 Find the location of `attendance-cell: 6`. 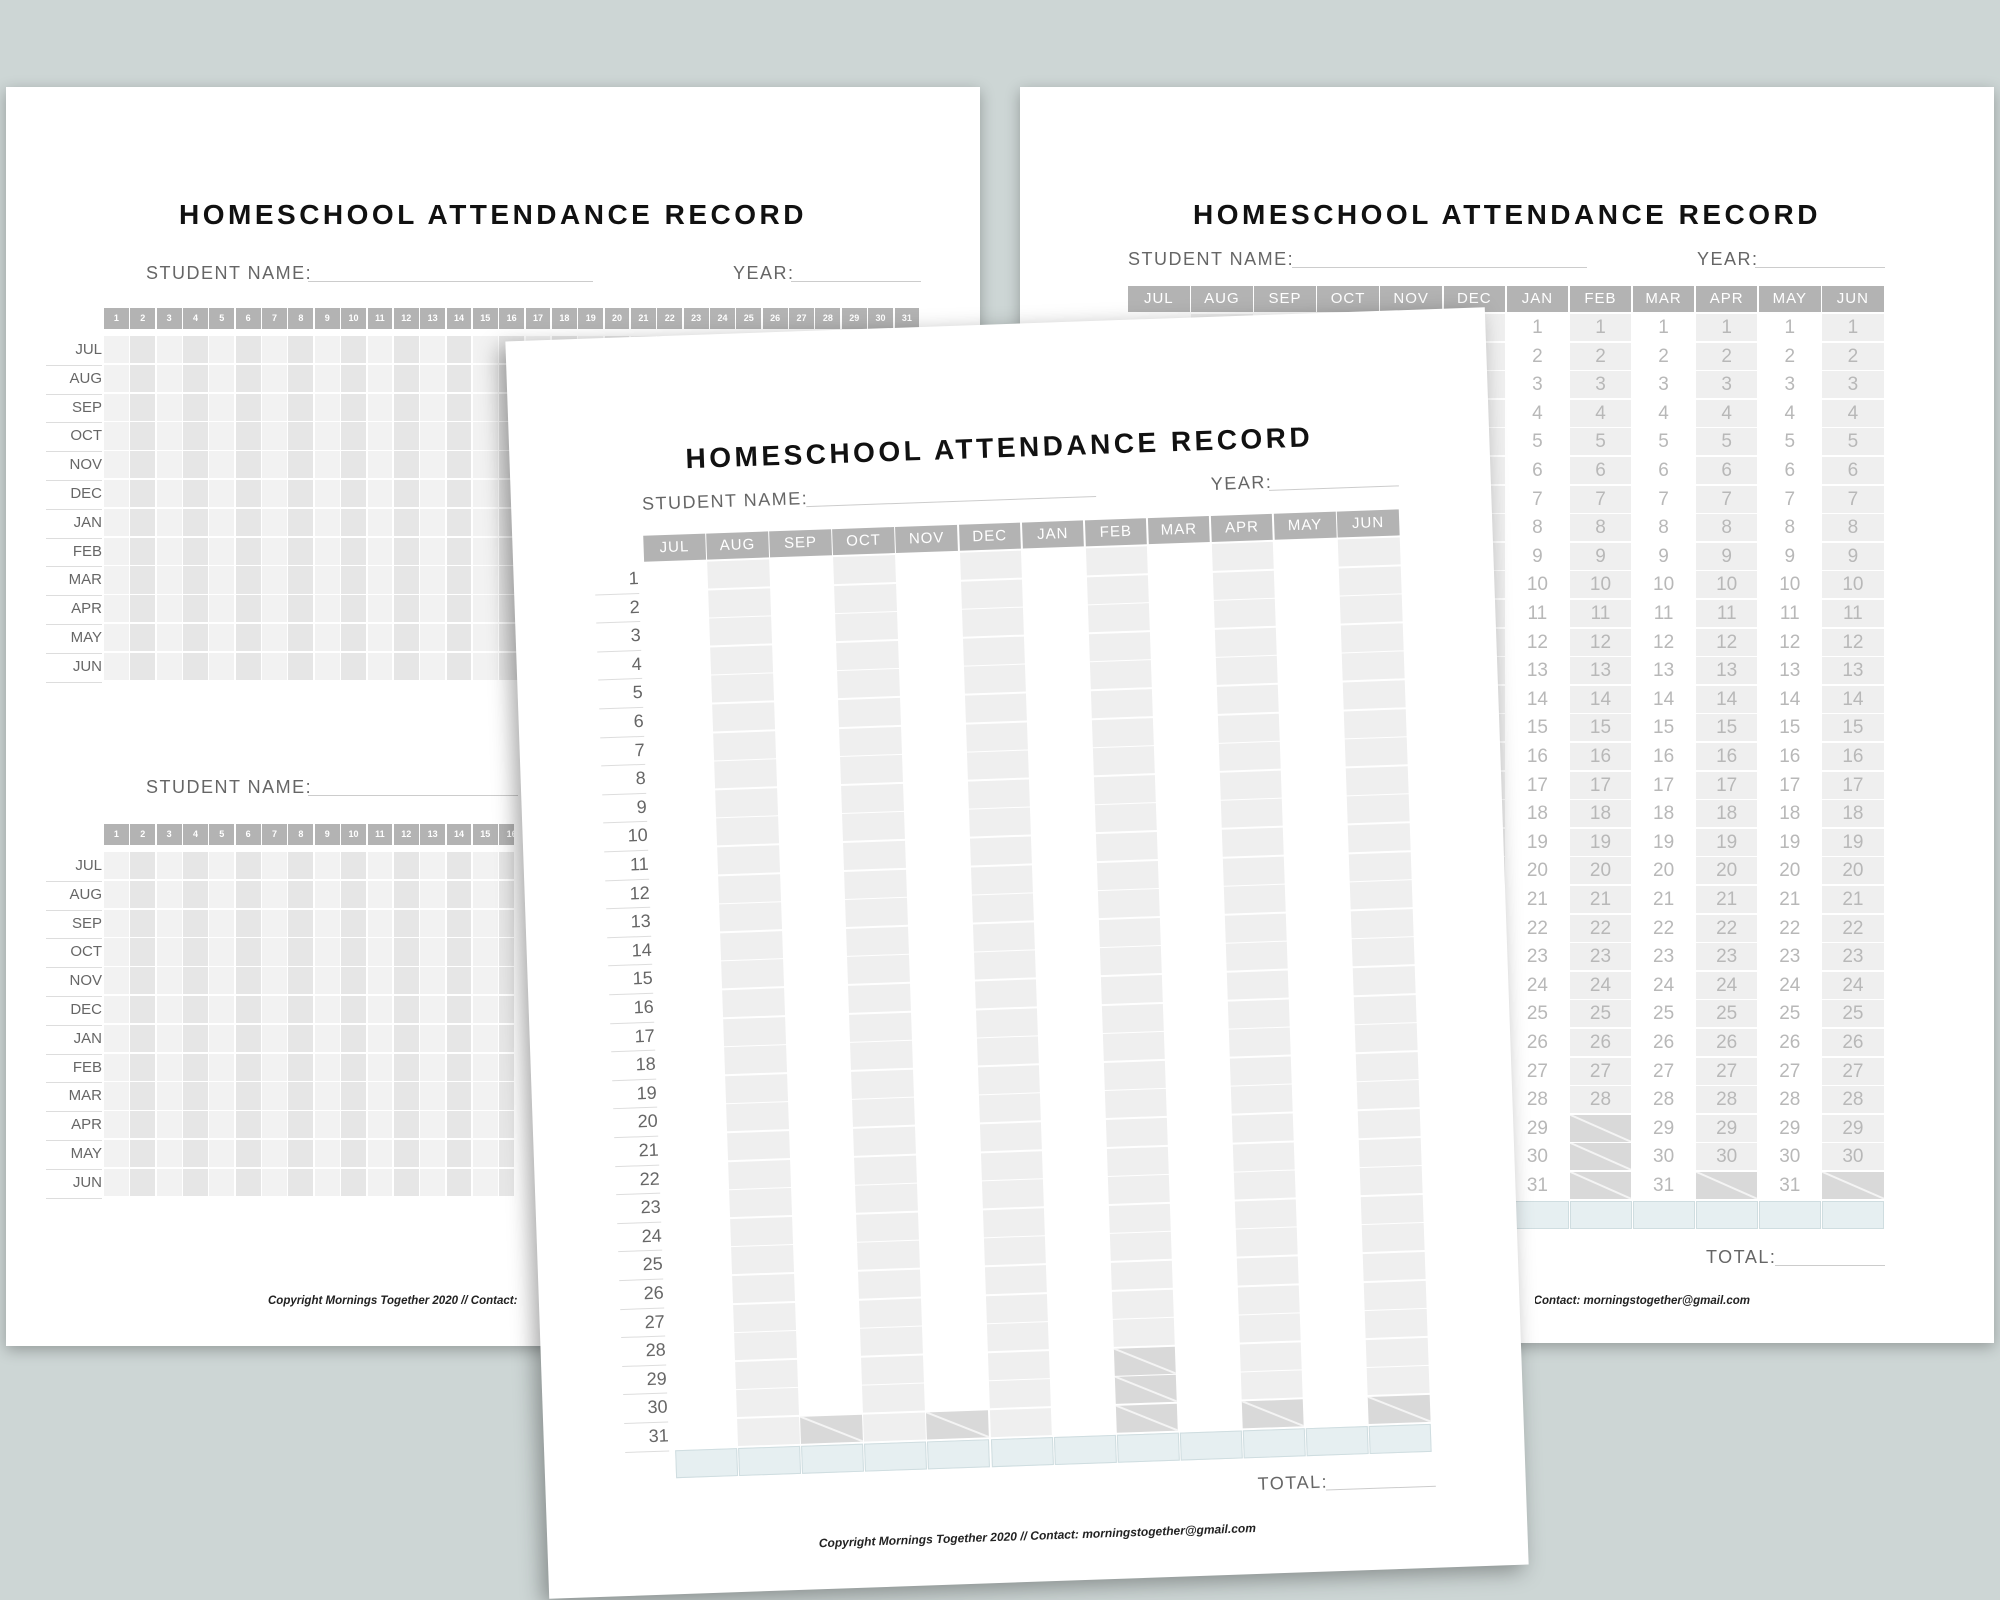

attendance-cell: 6 is located at coordinates (1790, 471).